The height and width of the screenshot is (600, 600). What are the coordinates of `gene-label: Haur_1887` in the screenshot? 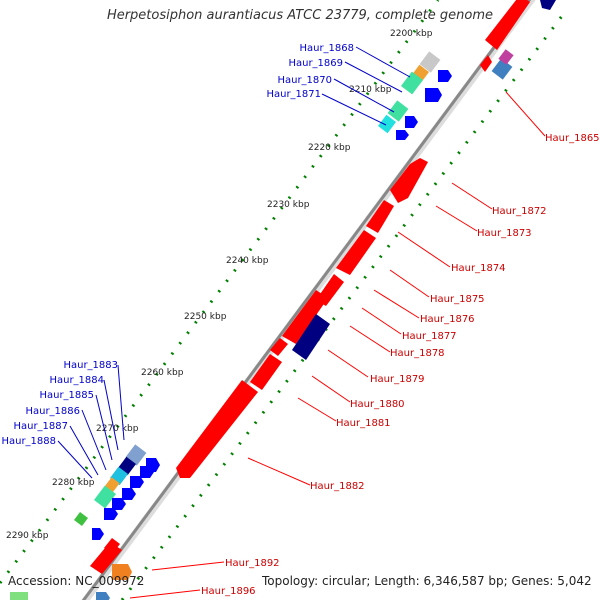 It's located at (40, 426).